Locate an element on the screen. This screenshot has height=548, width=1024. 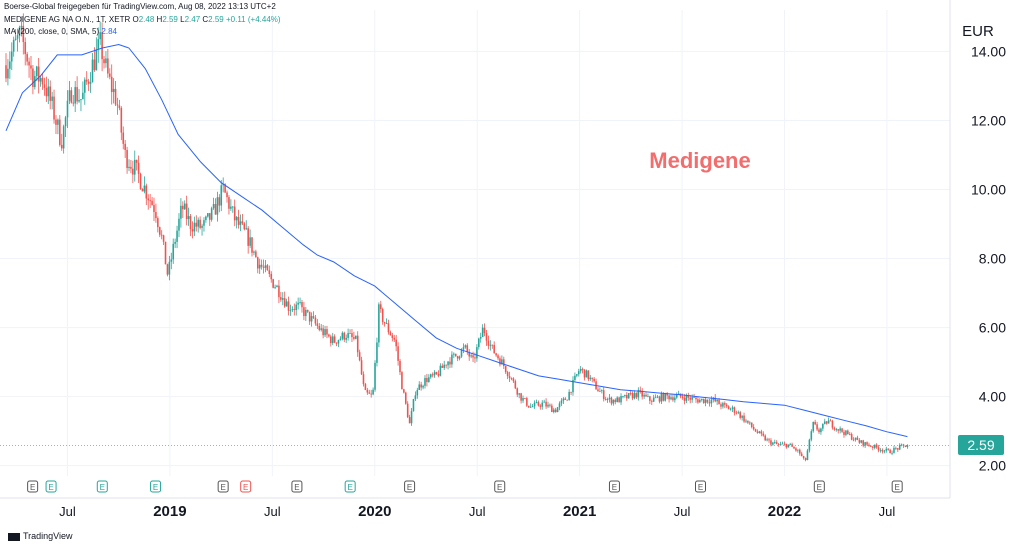
y-axis: 2.00 4.00 6.00 8.00 10.00 12.00 14.00 is located at coordinates (988, 258).